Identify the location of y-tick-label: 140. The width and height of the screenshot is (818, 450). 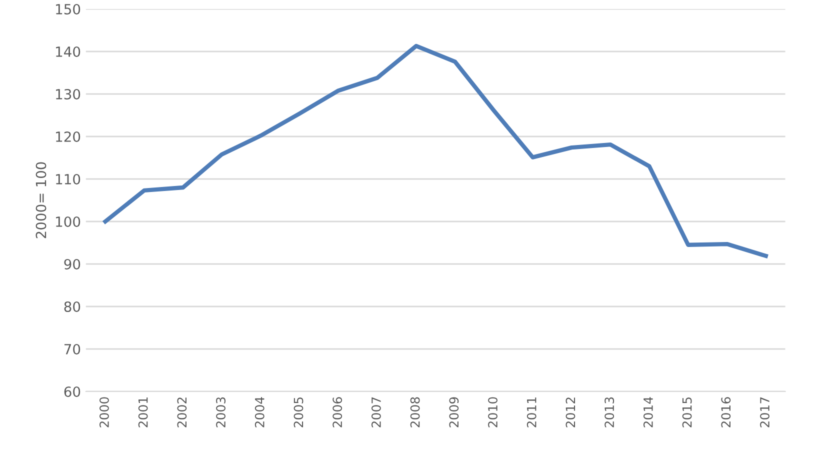
(68, 51).